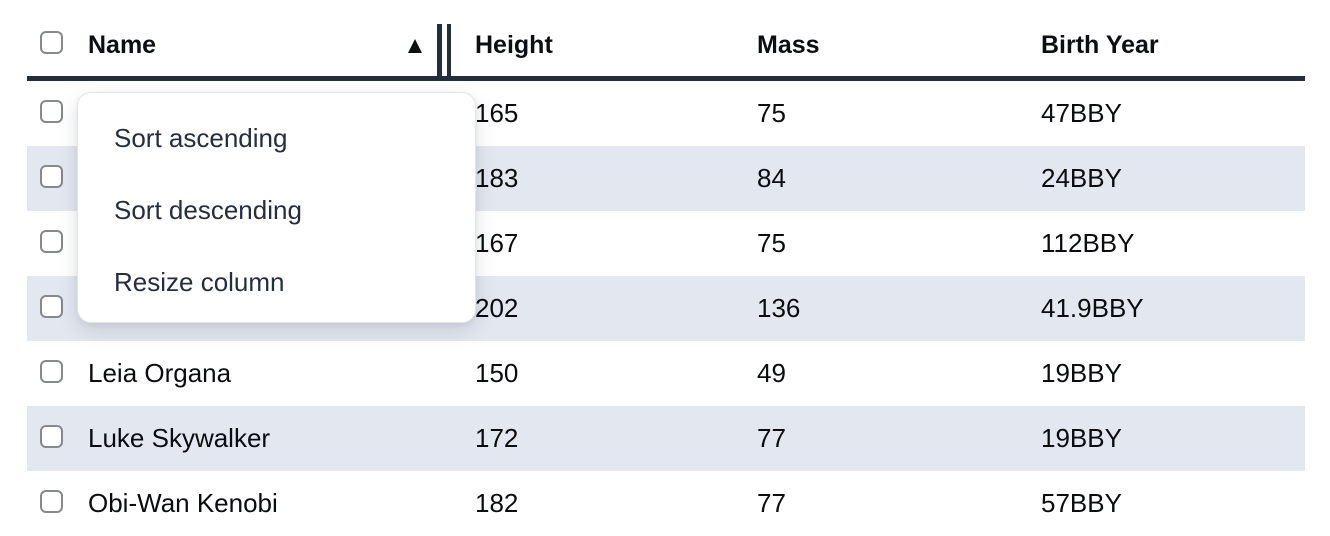 Image resolution: width=1330 pixels, height=536 pixels. What do you see at coordinates (1081, 113) in the screenshot?
I see `birth-year-cell: 47BBY` at bounding box center [1081, 113].